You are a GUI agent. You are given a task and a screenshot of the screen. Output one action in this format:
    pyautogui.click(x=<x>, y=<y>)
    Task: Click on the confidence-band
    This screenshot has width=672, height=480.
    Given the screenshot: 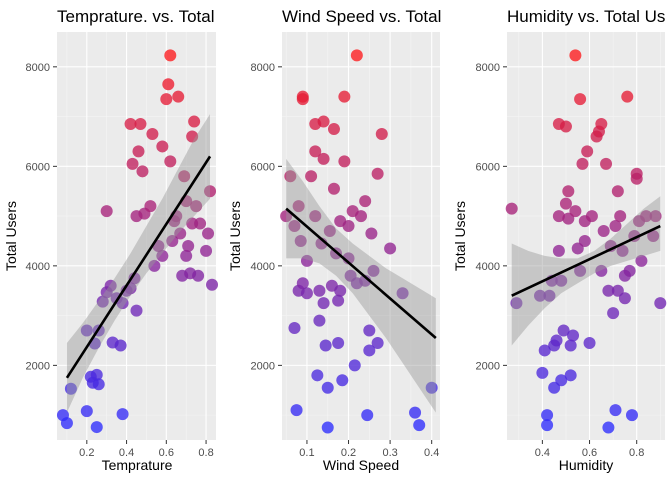 What is the action you would take?
    pyautogui.click(x=361, y=285)
    